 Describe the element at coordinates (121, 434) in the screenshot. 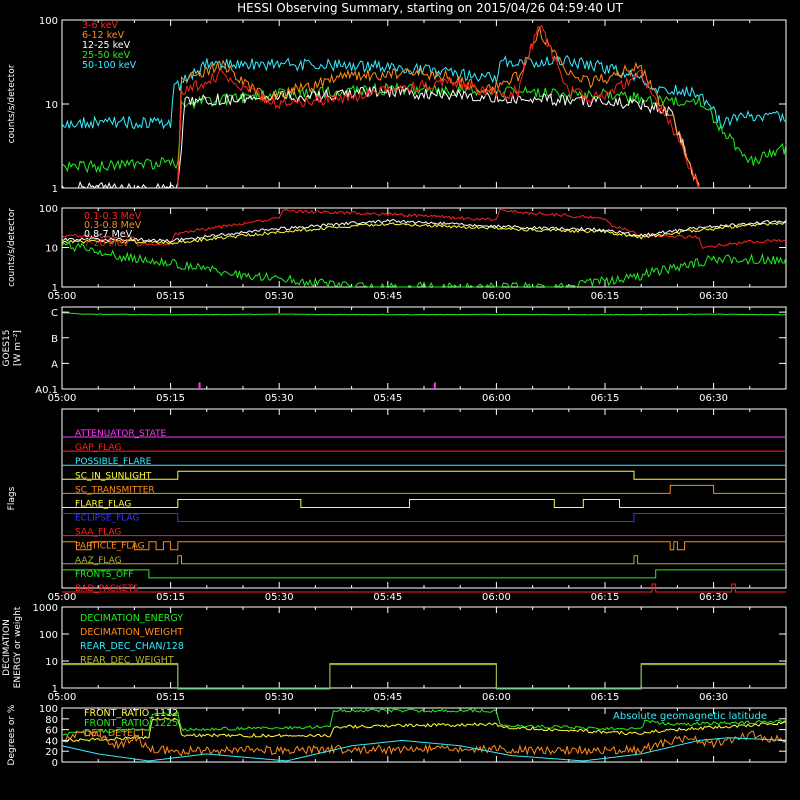

I see `flag-label: ATTENUATOR_STATE` at that location.